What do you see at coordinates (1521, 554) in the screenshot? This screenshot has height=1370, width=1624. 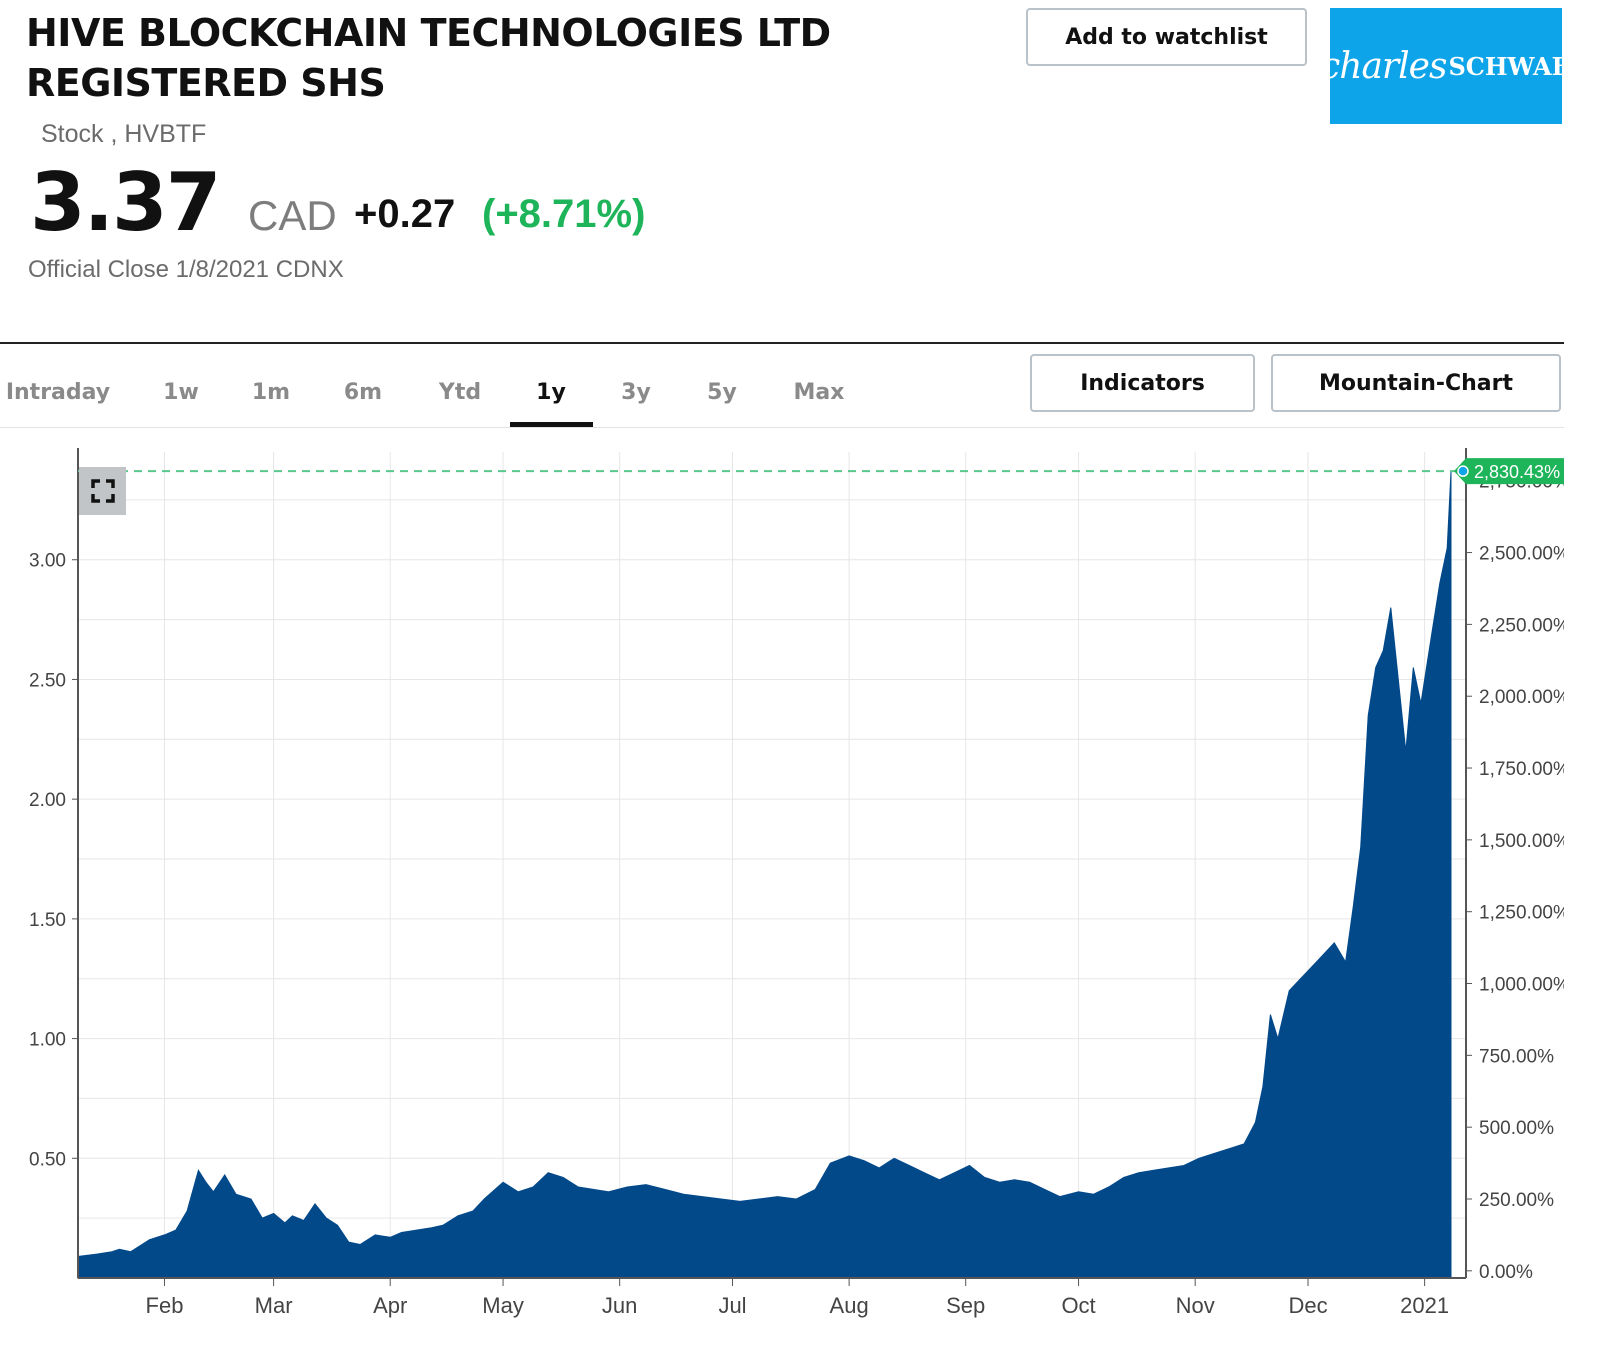 I see `y2-tick-label: 2,500.00%` at bounding box center [1521, 554].